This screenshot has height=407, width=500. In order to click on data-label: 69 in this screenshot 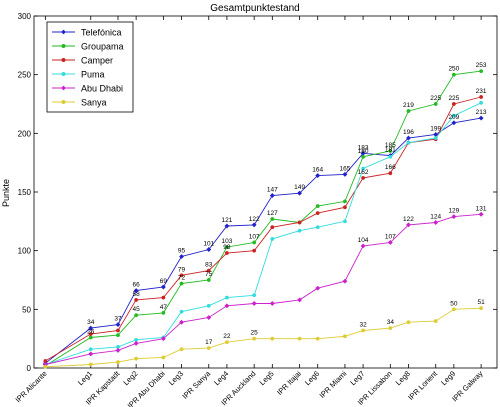, I will do `click(164, 281)`.